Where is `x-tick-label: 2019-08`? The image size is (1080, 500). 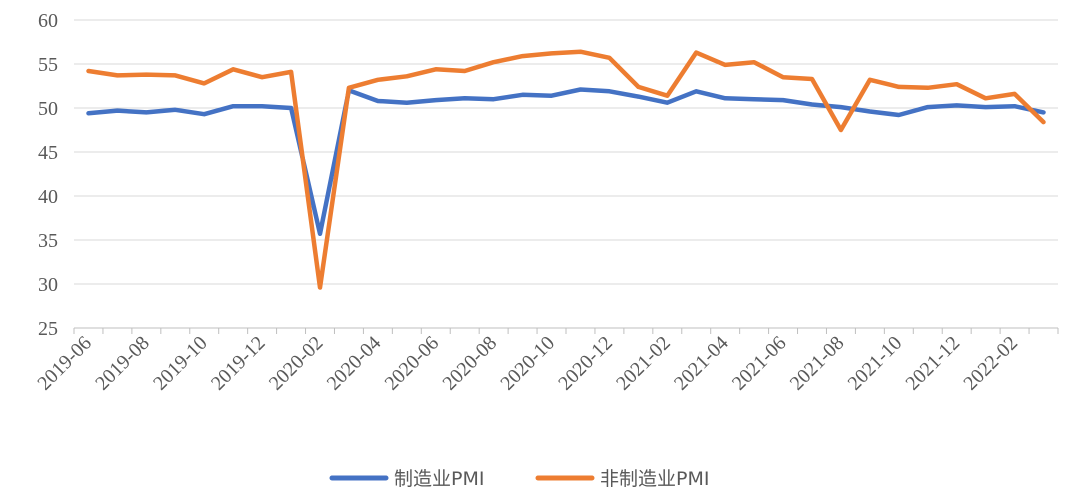 x-tick-label: 2019-08 is located at coordinates (122, 363).